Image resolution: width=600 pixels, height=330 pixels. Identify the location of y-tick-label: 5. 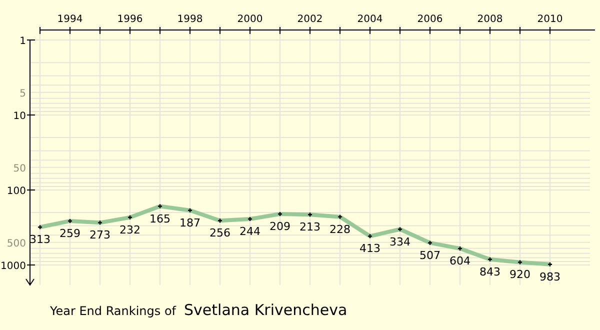
(23, 94).